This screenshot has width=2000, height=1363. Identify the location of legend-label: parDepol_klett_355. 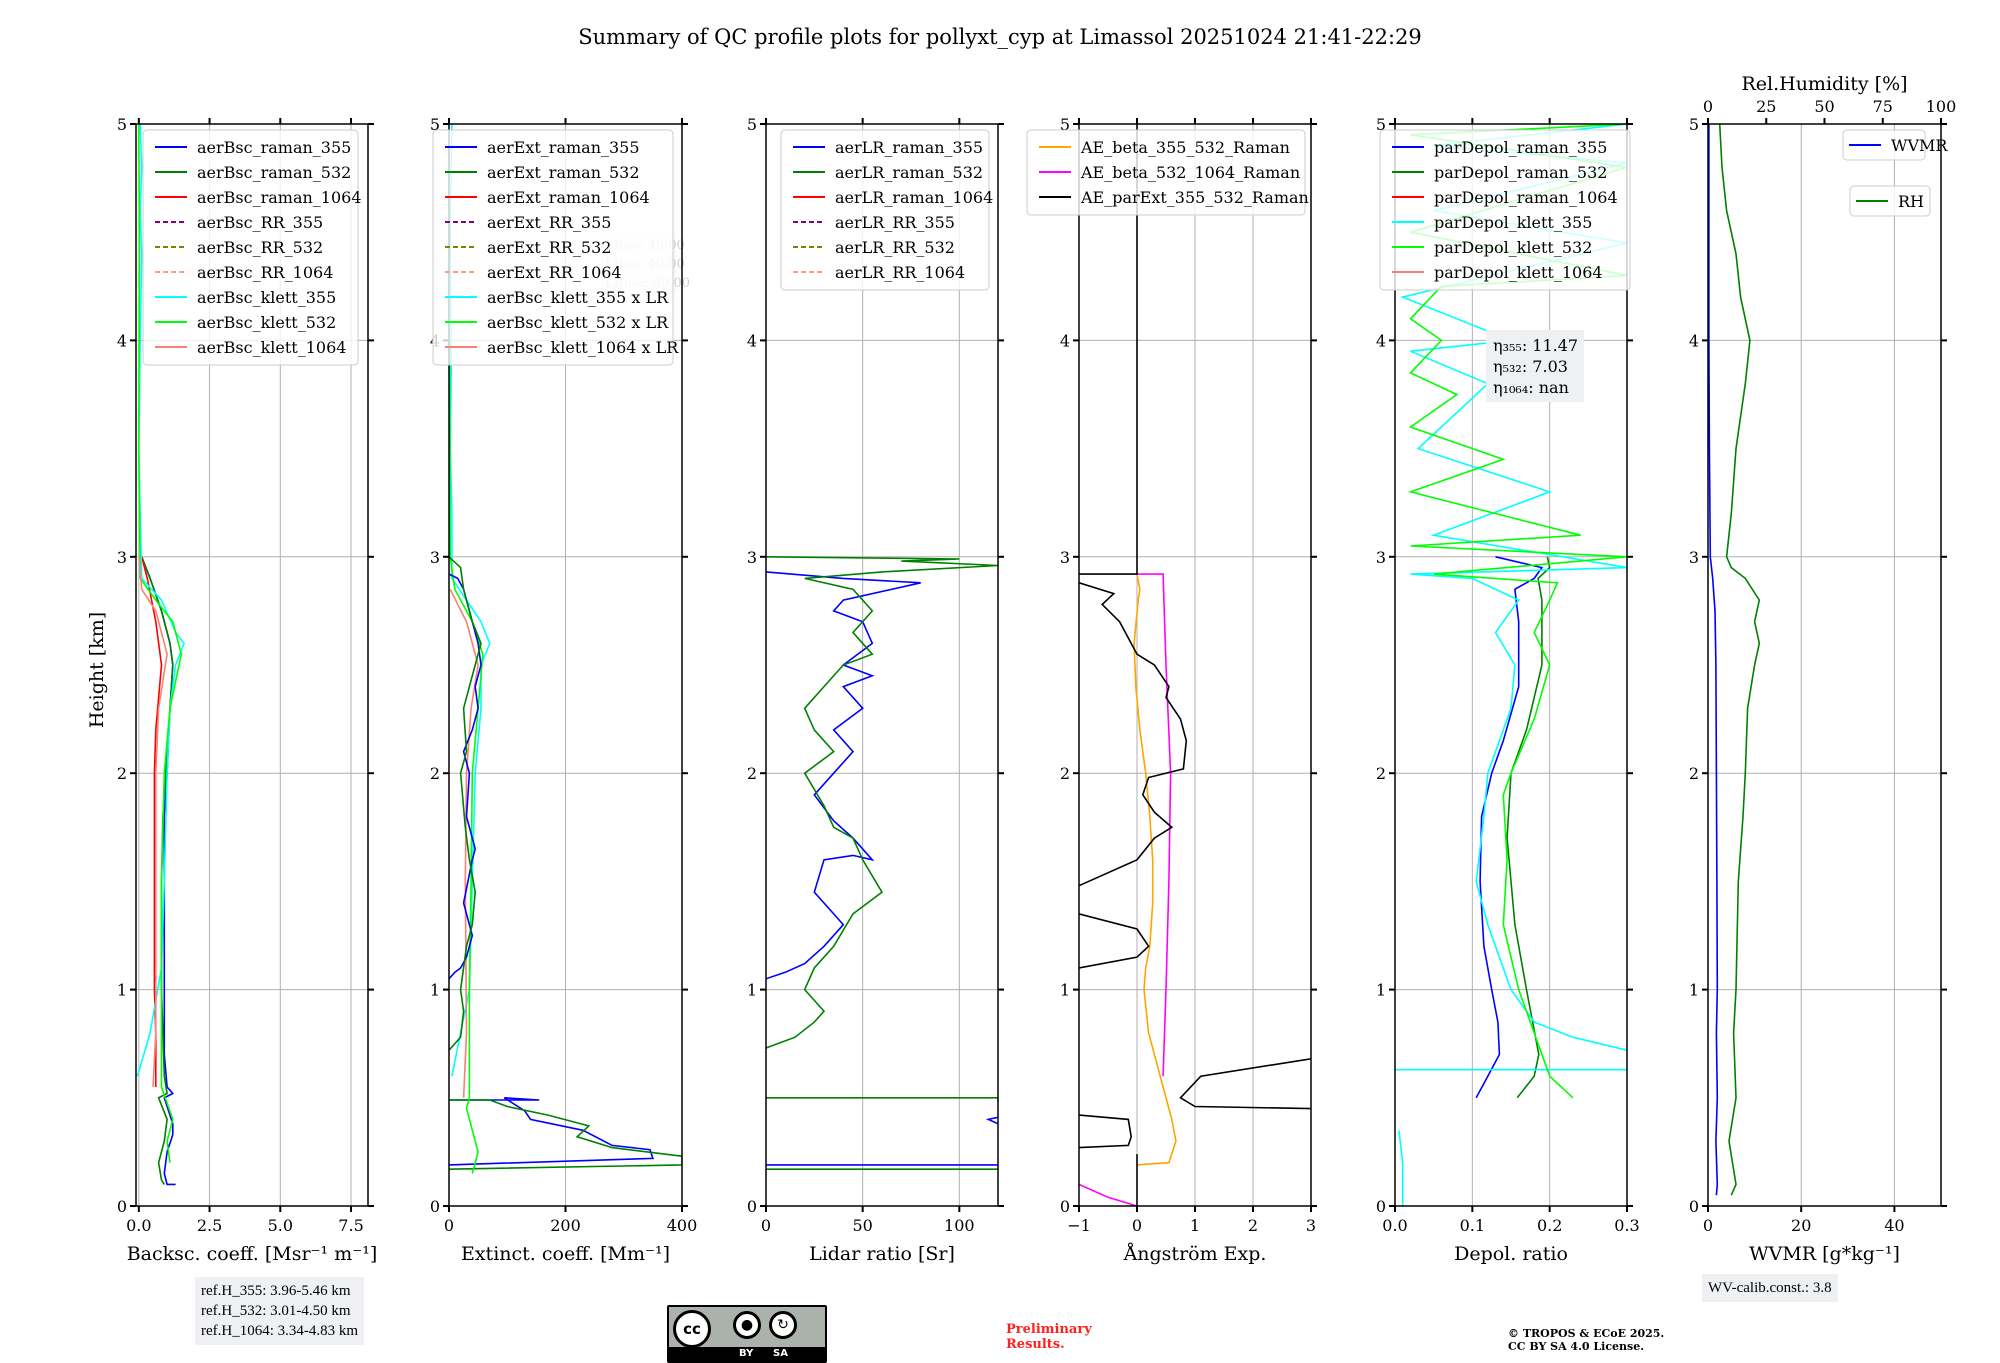
(1513, 222).